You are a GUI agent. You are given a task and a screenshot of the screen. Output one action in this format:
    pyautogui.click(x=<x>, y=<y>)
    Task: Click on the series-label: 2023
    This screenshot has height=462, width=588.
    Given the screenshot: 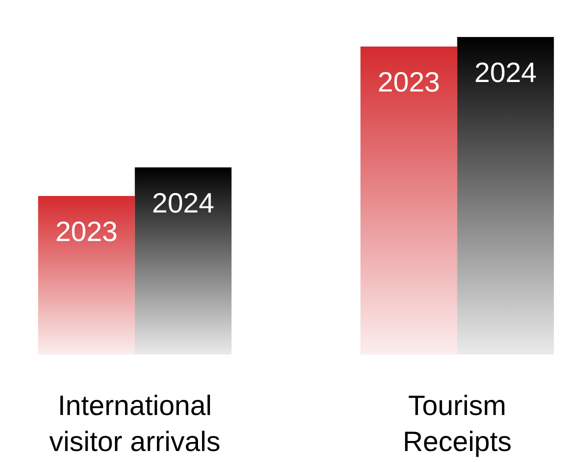 What is the action you would take?
    pyautogui.click(x=86, y=231)
    